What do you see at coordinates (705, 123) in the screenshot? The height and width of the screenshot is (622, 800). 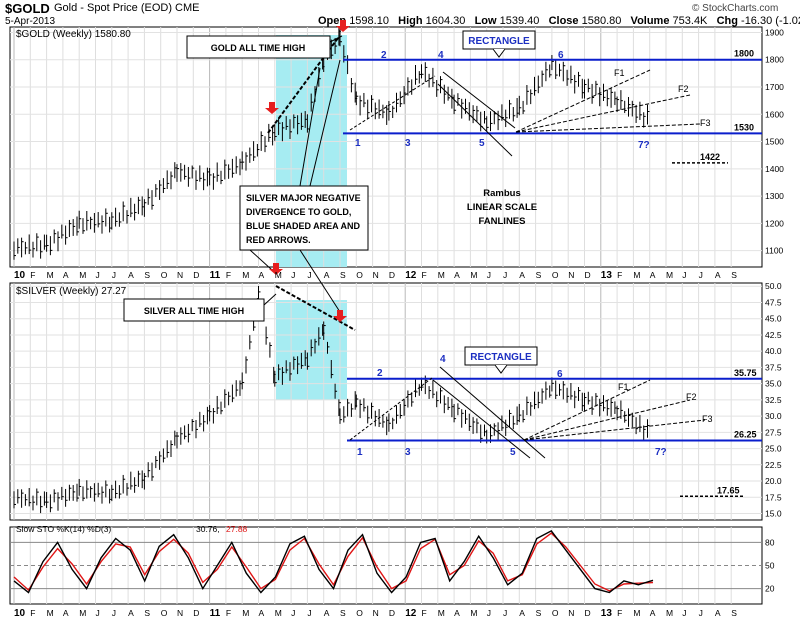 I see `gold-fan-label: F3` at bounding box center [705, 123].